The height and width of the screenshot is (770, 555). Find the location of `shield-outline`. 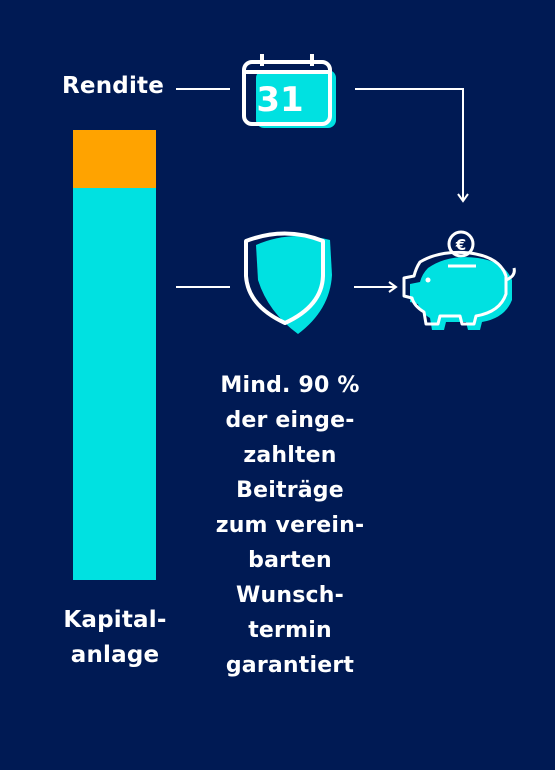

shield-outline is located at coordinates (284, 278).